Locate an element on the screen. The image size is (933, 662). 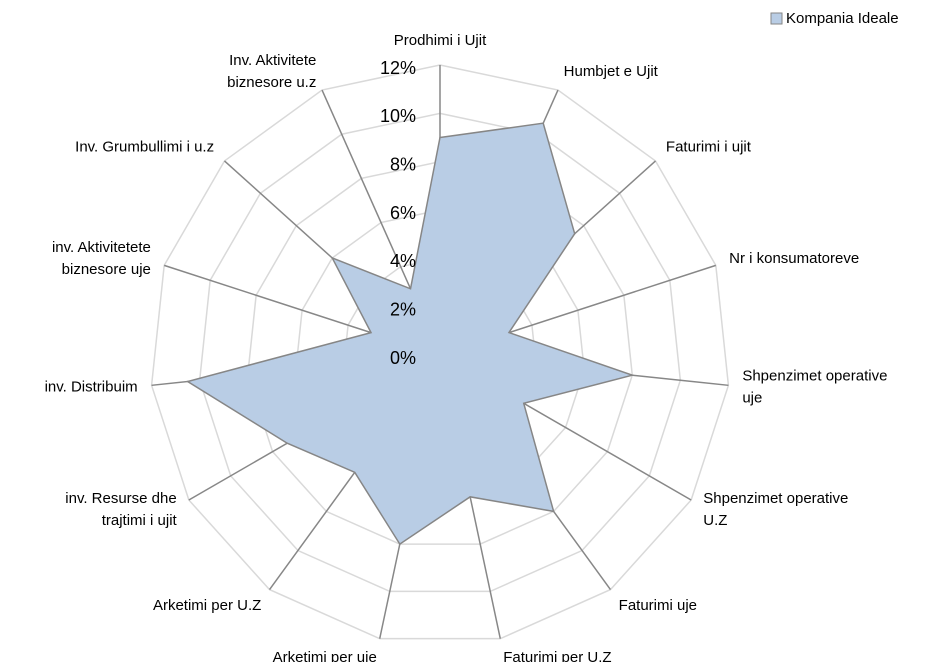
category-label: Inv. Grumbullimi i u.z is located at coordinates (144, 147).